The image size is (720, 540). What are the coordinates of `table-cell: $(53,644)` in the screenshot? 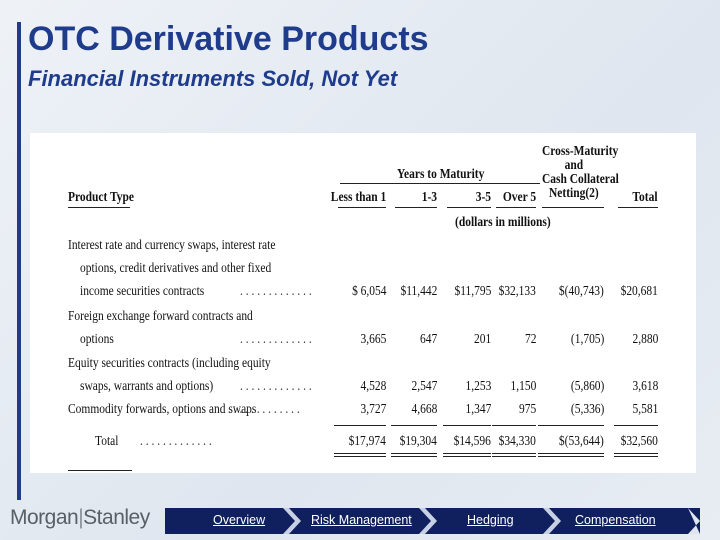 It's located at (581, 440).